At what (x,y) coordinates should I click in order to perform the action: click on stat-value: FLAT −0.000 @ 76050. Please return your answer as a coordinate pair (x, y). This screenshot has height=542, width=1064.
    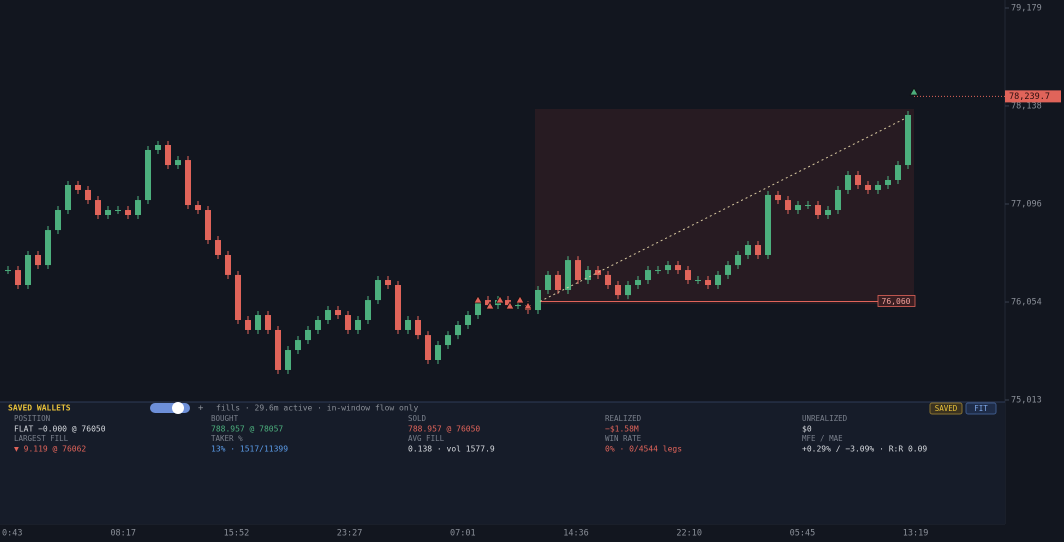
    Looking at the image, I should click on (60, 429).